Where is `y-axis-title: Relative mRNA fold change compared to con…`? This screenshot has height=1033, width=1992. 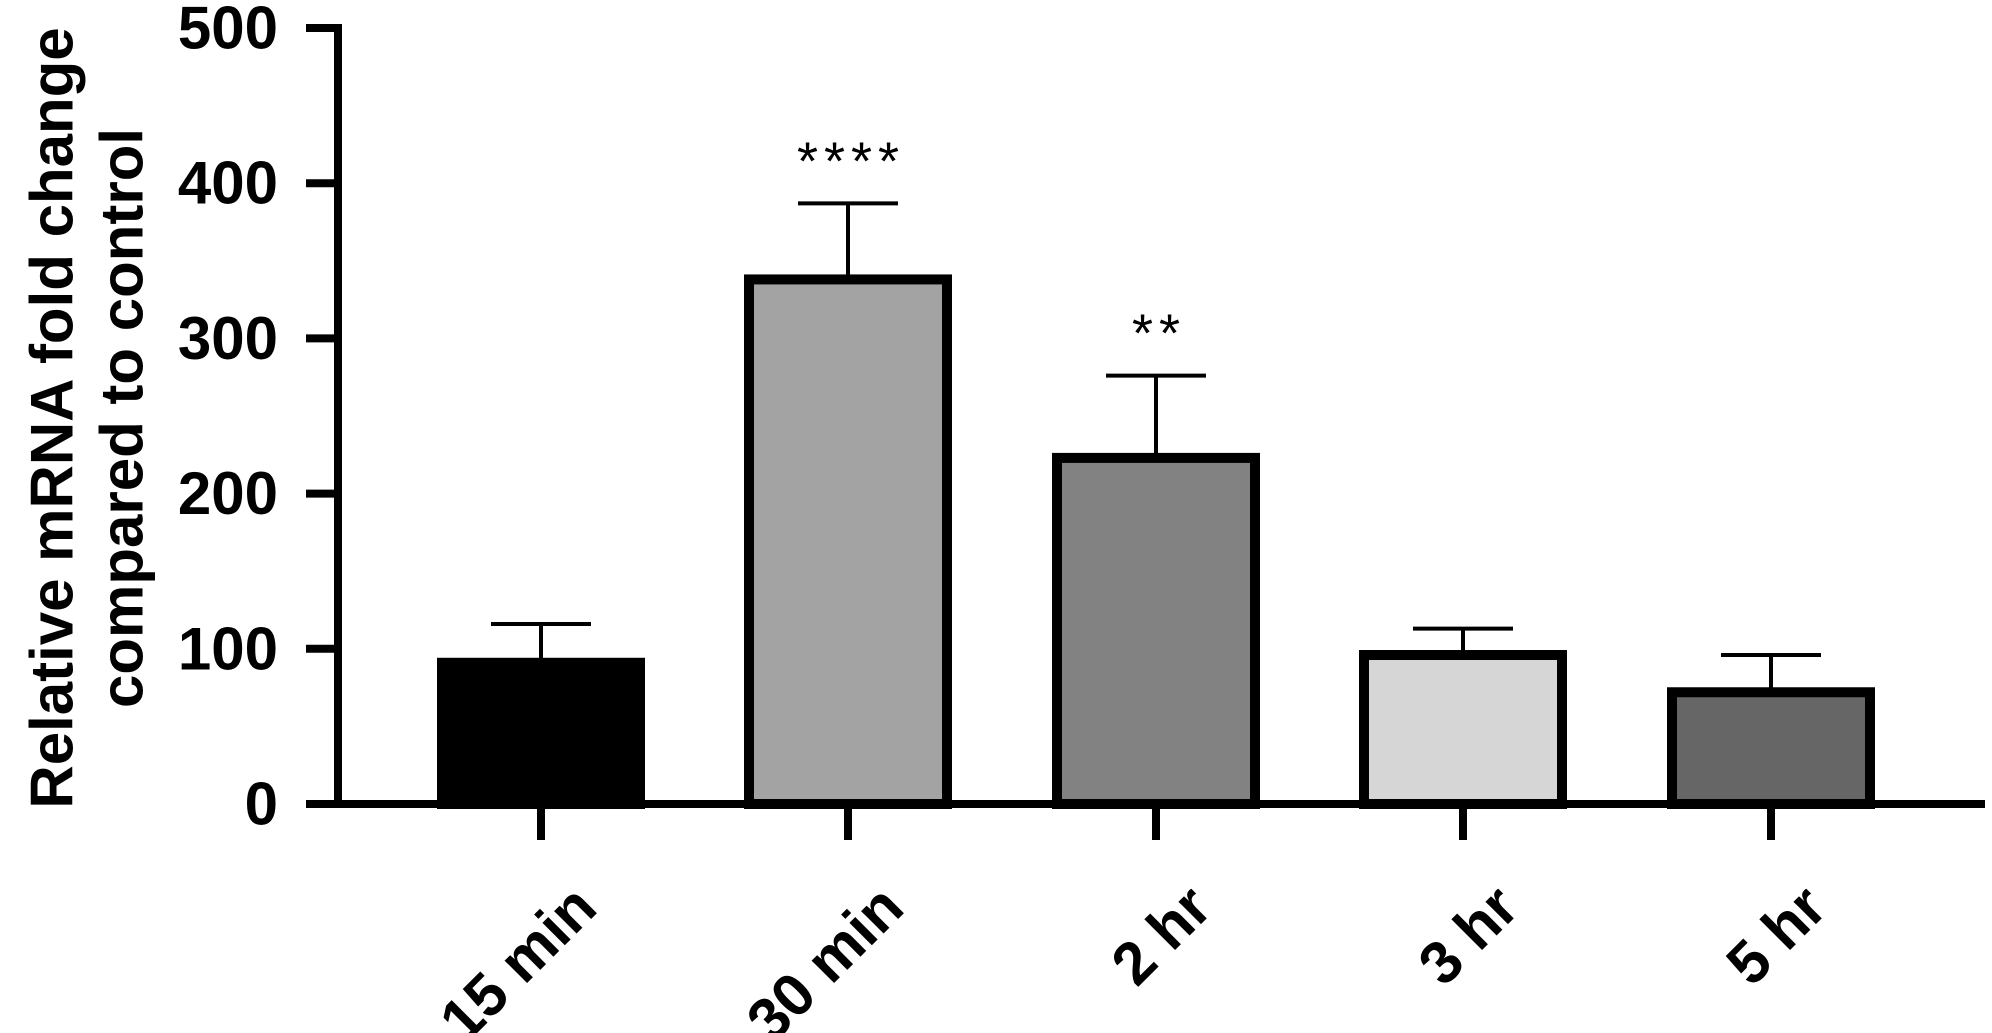 y-axis-title: Relative mRNA fold change compared to con… is located at coordinates (87, 417).